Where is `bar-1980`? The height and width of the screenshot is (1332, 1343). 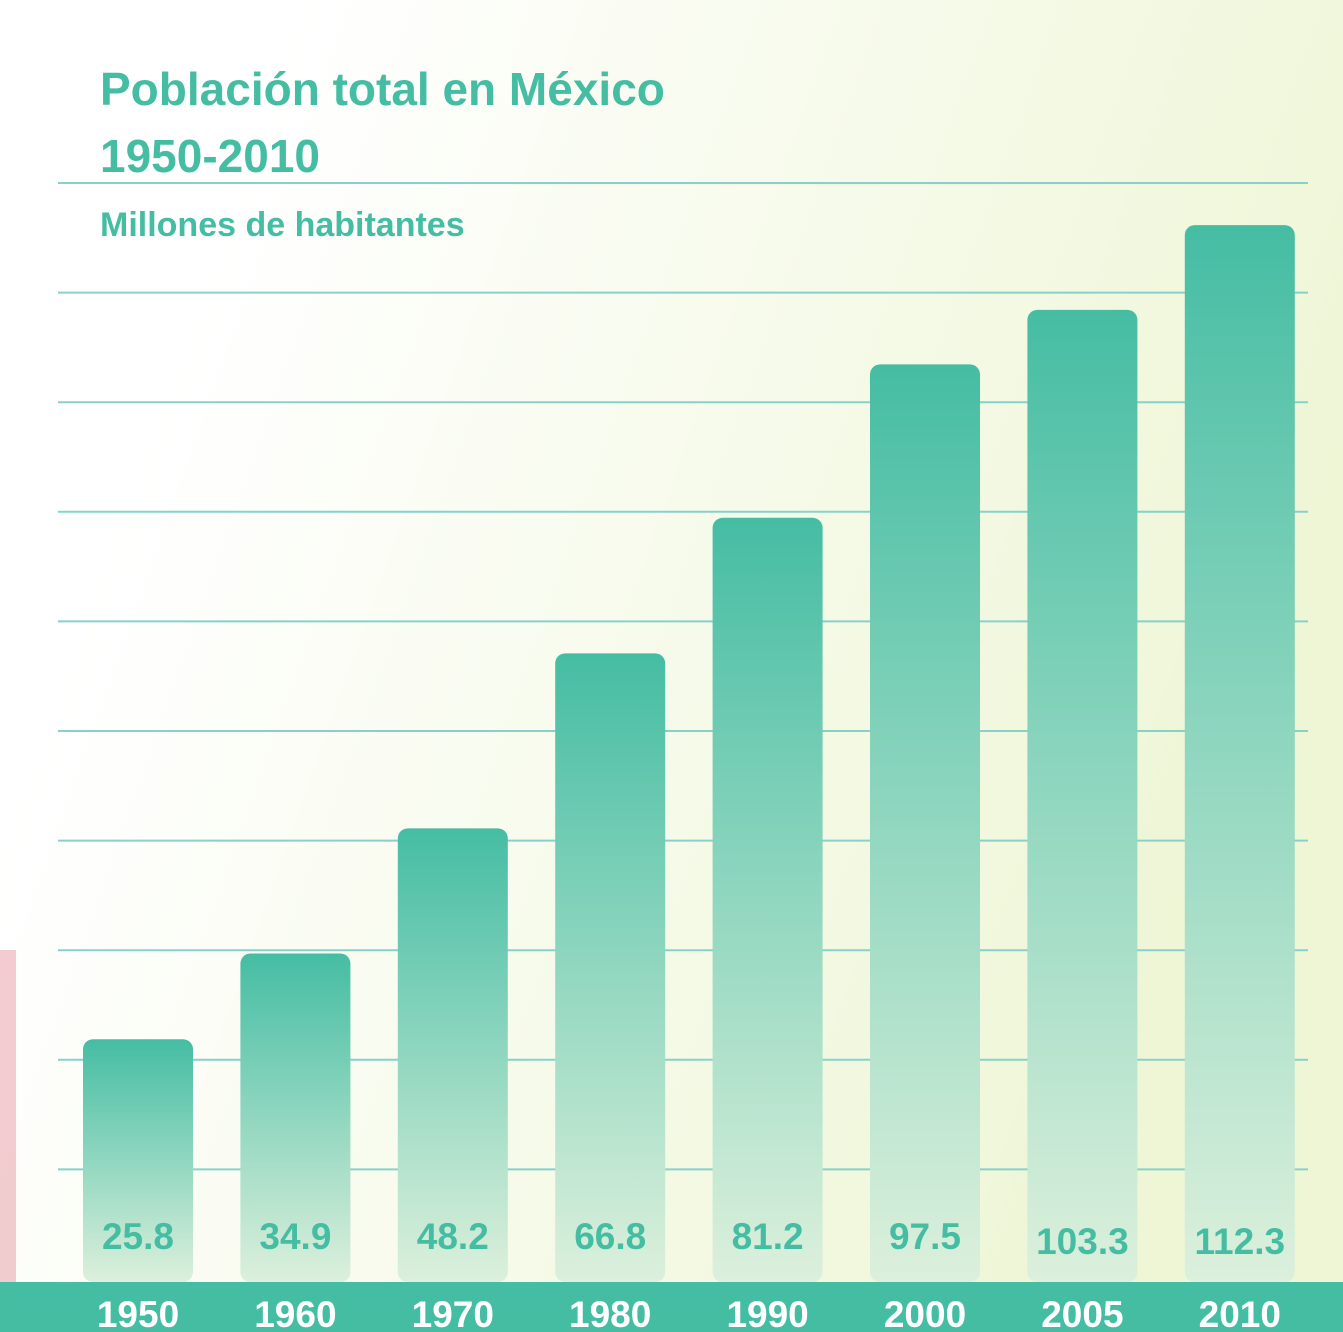
bar-1980 is located at coordinates (610, 967).